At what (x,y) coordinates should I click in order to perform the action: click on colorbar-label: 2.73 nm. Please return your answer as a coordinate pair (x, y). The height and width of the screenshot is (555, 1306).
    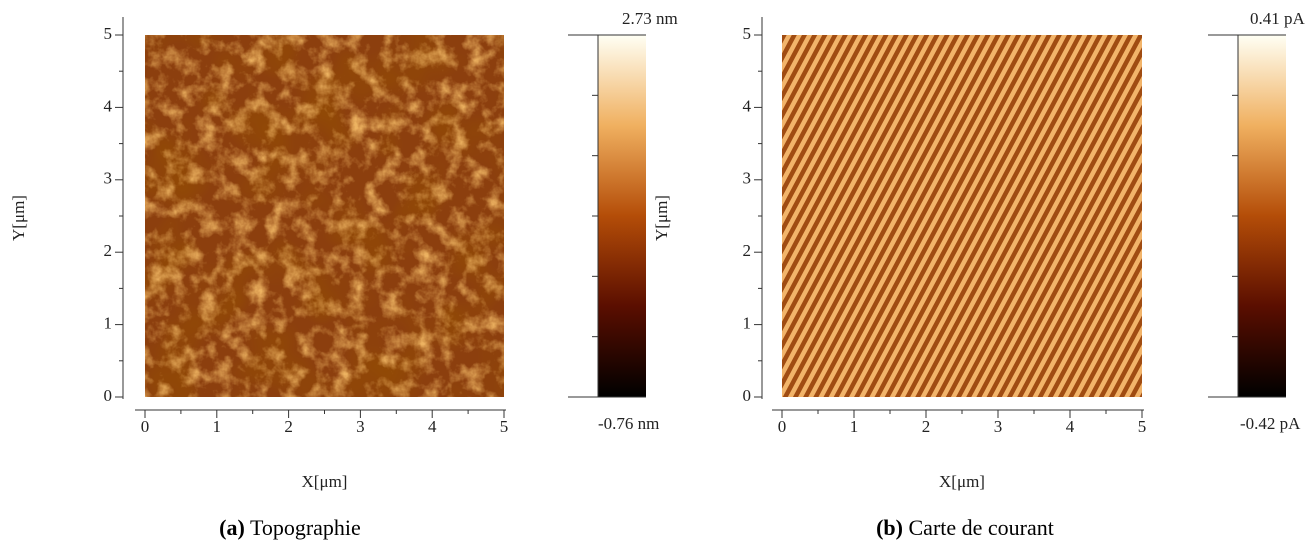
    Looking at the image, I should click on (650, 18).